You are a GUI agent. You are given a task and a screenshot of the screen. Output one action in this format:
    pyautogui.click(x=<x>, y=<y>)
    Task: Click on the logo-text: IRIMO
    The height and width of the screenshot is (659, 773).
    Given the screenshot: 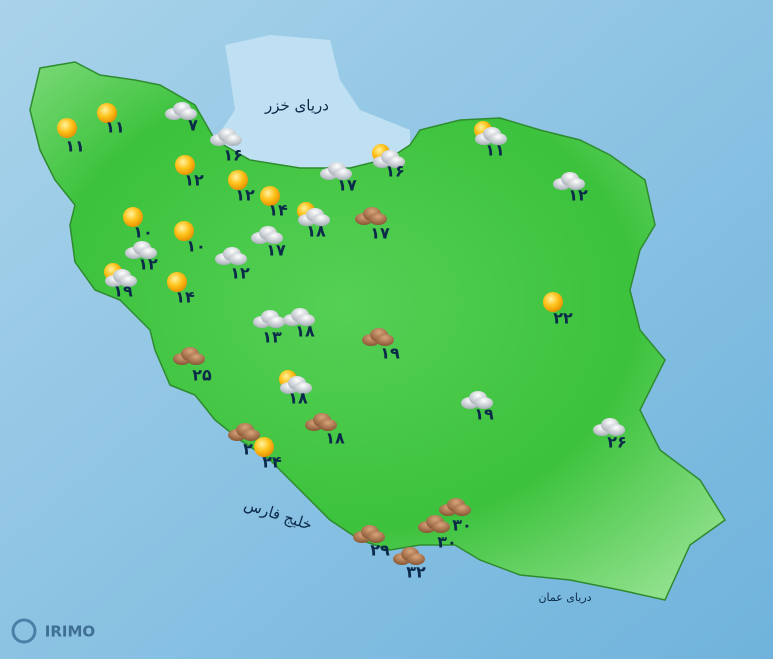 What is the action you would take?
    pyautogui.click(x=70, y=632)
    